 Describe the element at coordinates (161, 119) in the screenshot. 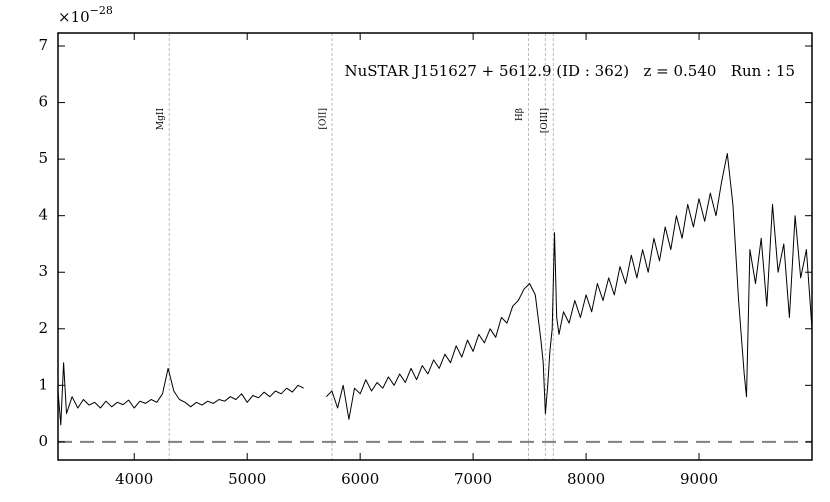

I see `emission-label: MgII` at that location.